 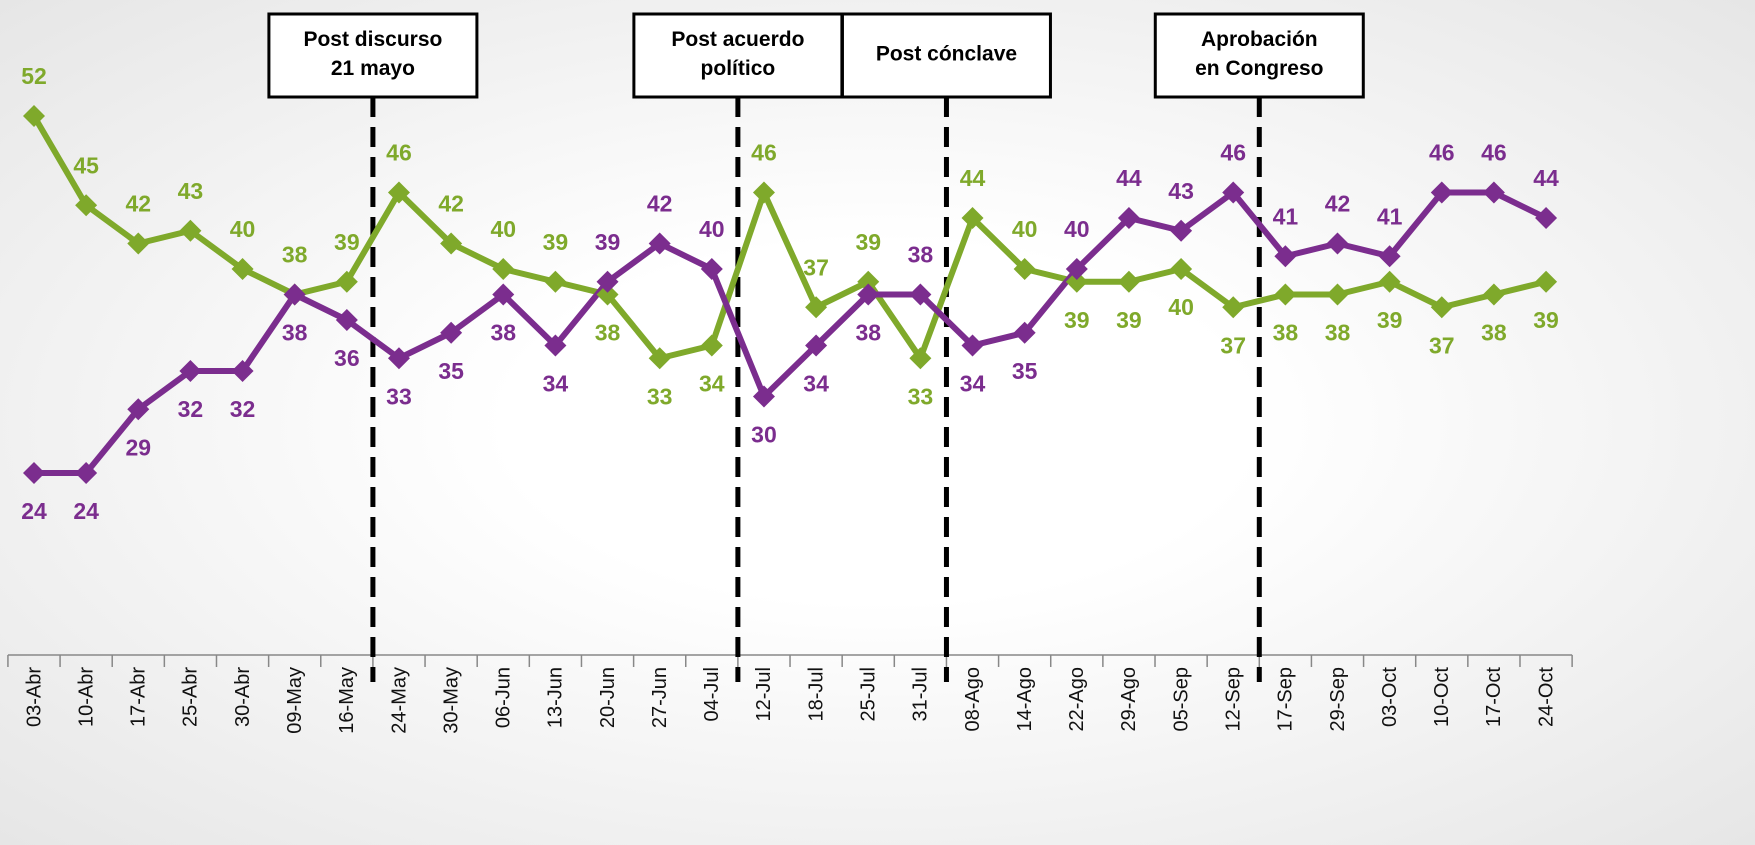 I want to click on x-tick-label: 04-Jul, so click(x=712, y=694).